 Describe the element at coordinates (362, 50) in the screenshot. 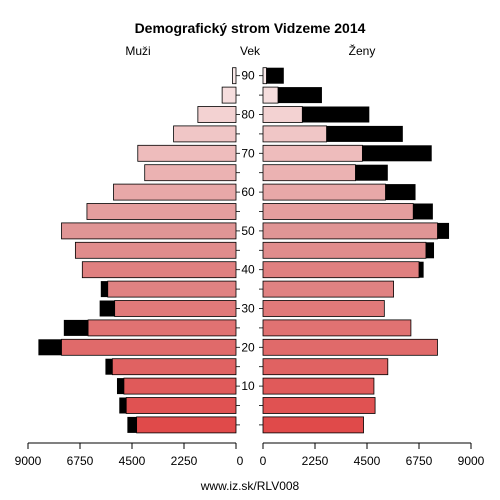

I see `women-header: Ženy` at that location.